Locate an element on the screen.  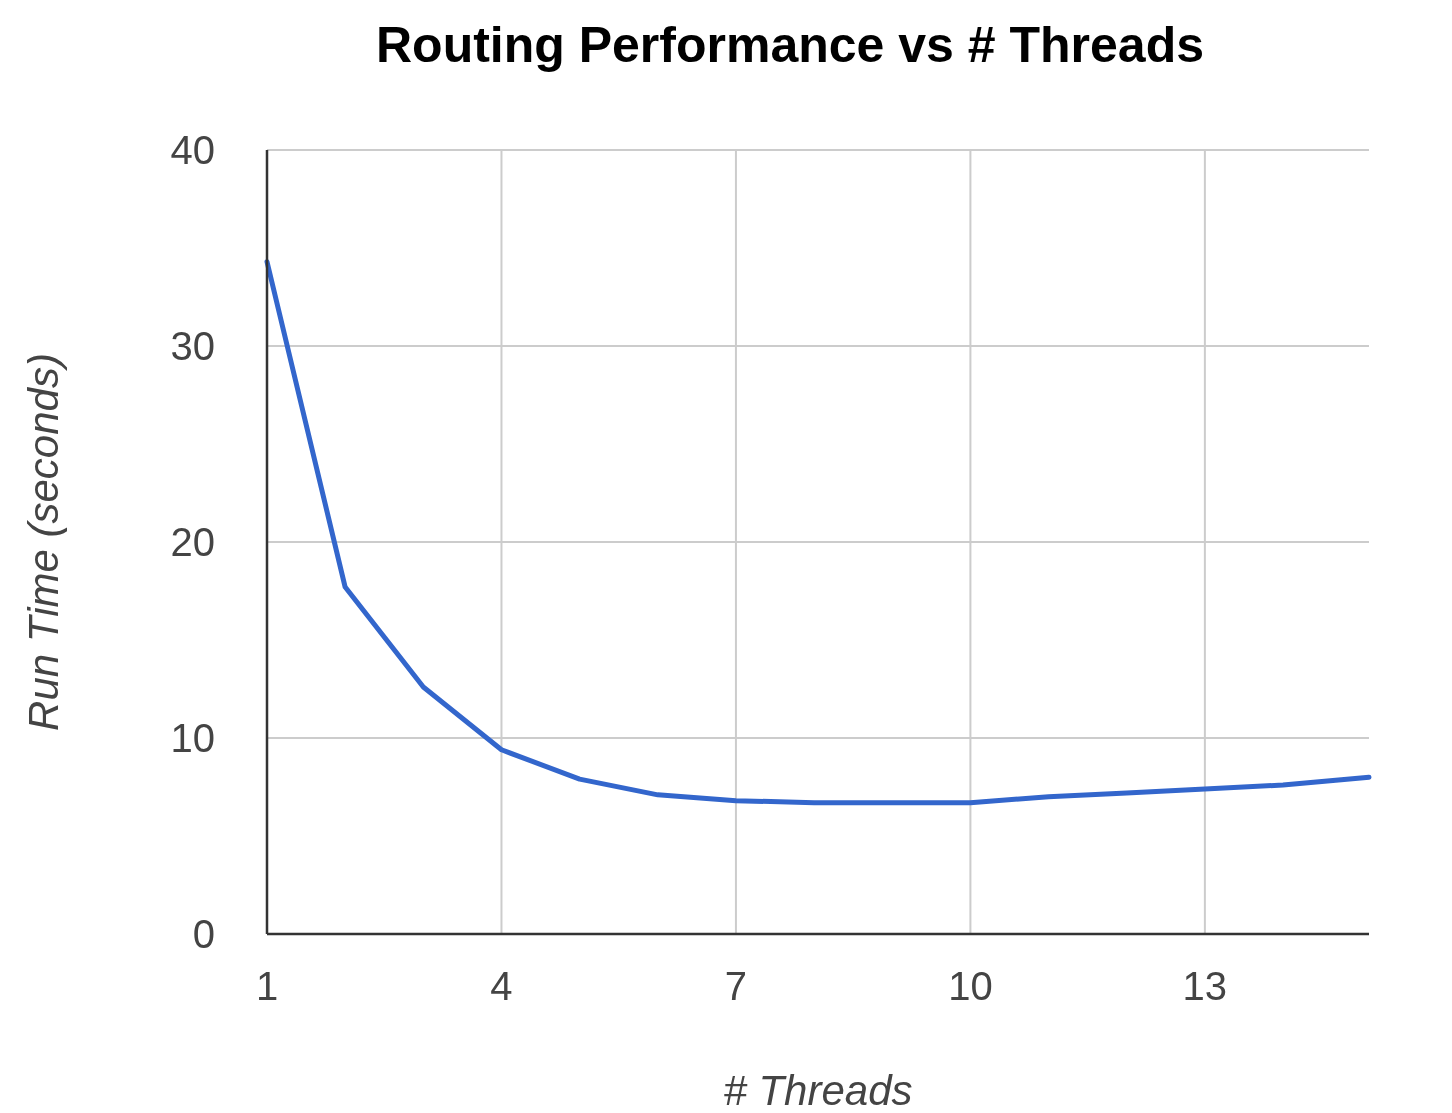
x-tick-label: 13 is located at coordinates (1205, 986).